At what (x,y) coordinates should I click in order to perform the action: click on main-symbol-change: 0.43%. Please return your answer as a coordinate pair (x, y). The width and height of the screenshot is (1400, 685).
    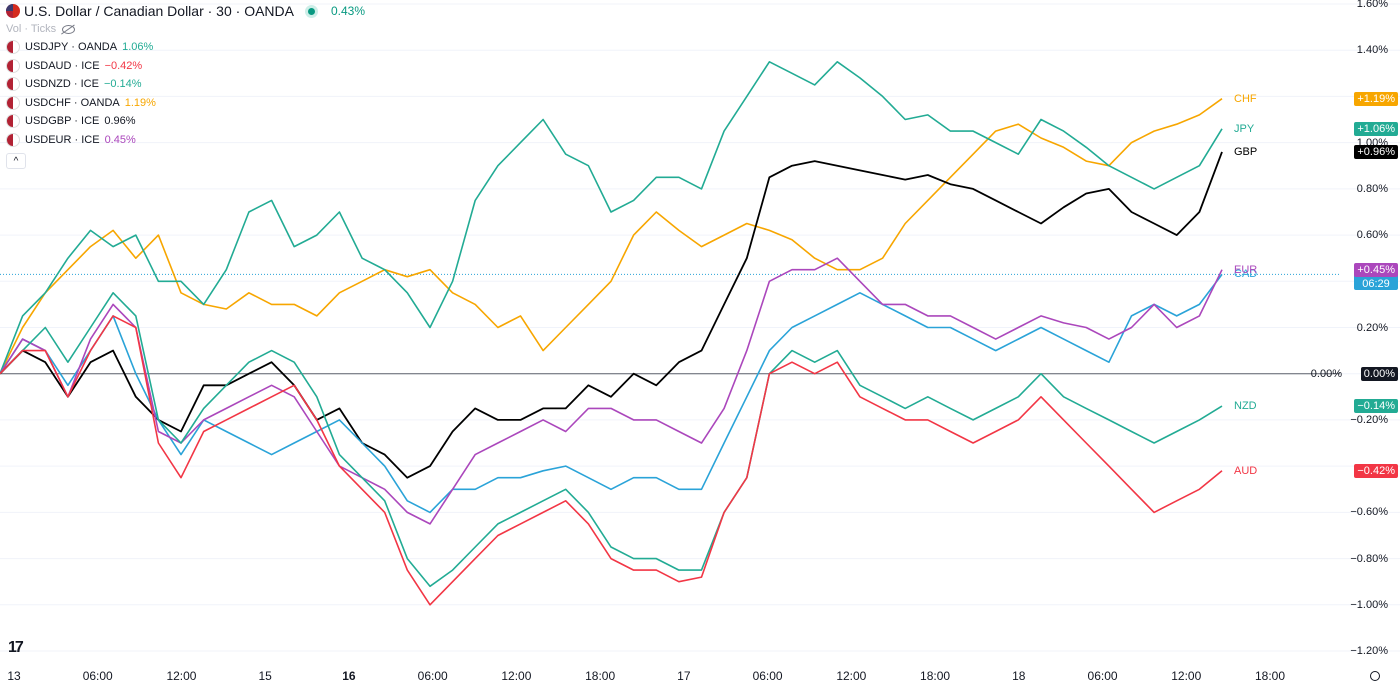
    Looking at the image, I should click on (348, 11).